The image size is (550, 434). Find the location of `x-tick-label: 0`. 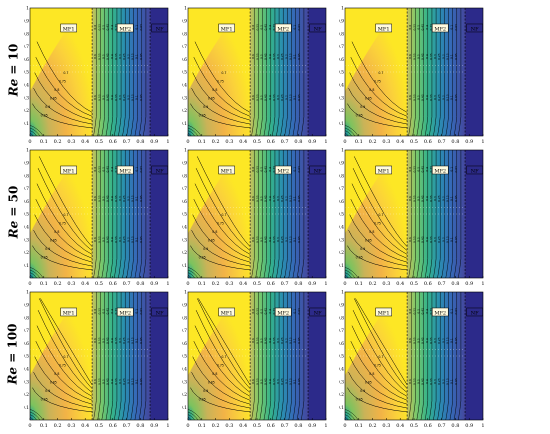

x-tick-label: 0 is located at coordinates (187, 426).